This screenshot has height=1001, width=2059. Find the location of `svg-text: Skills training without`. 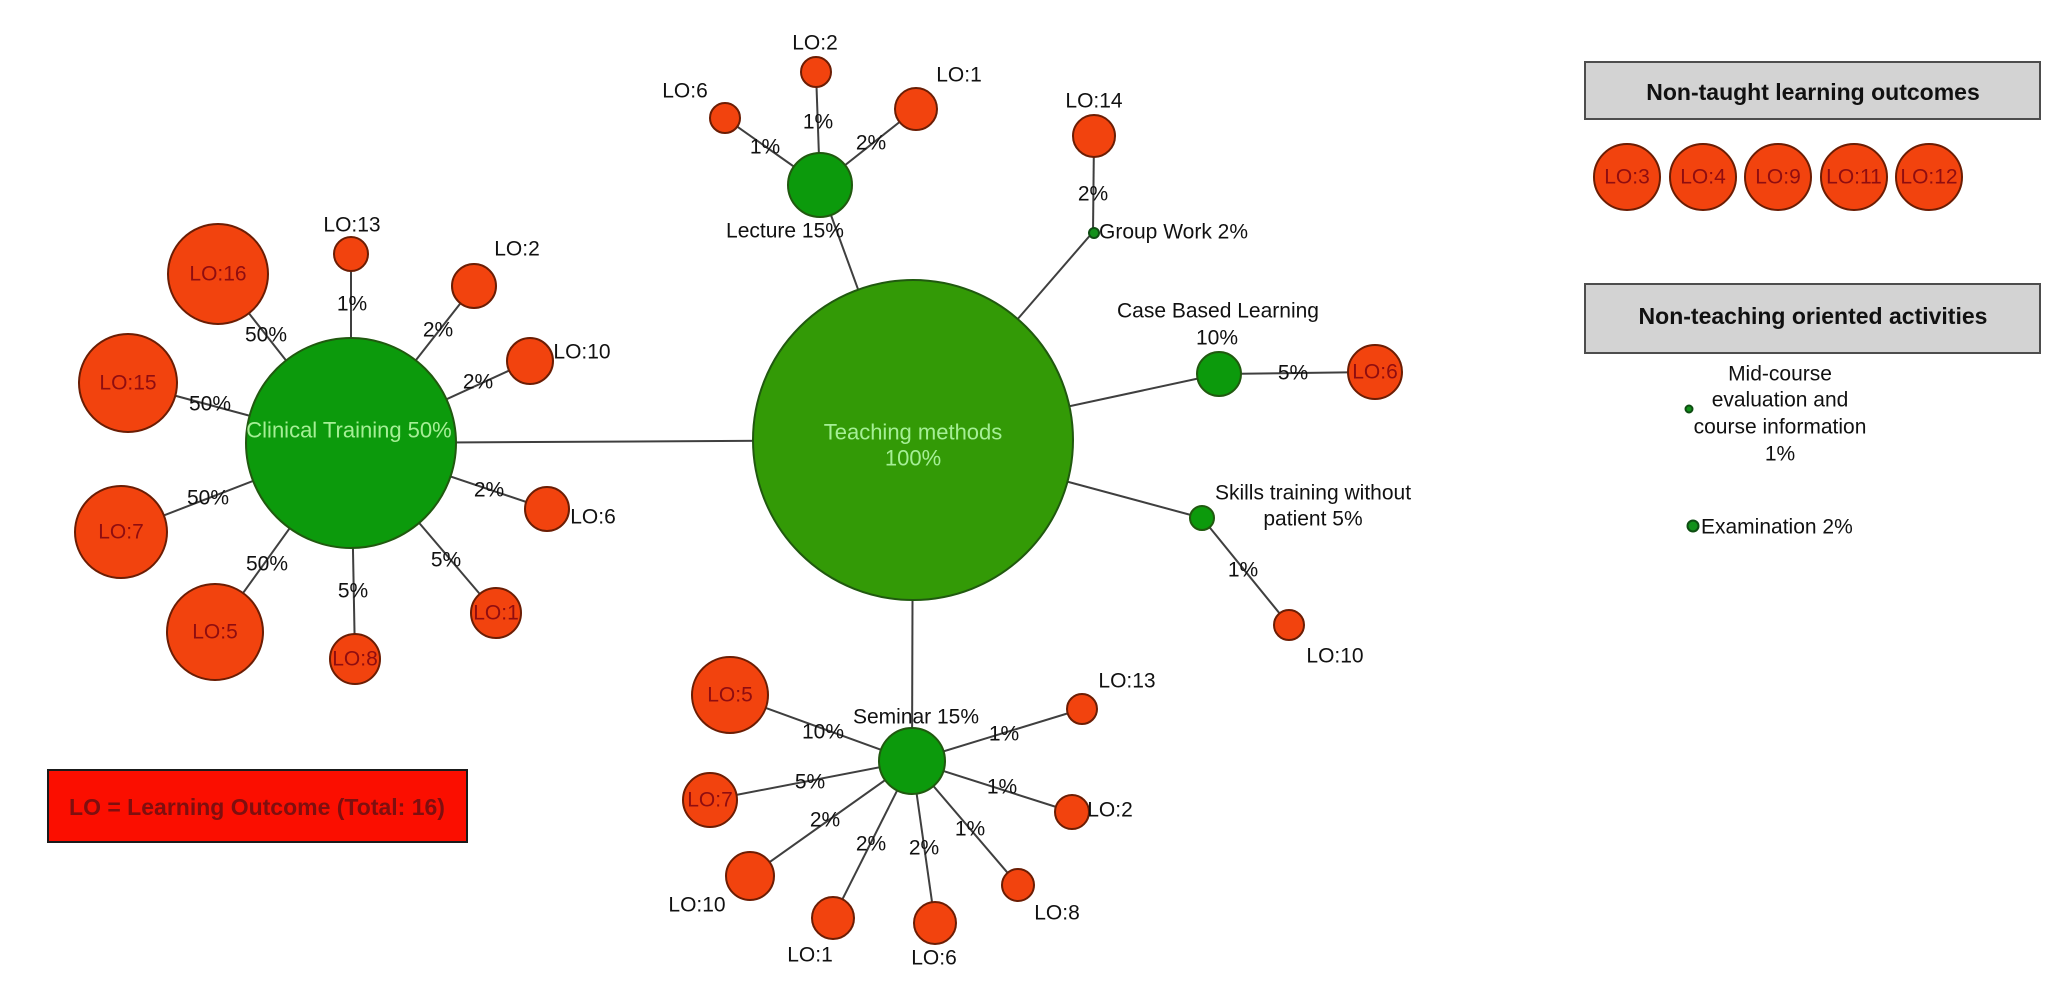

svg-text: Skills training without is located at coordinates (1313, 493).